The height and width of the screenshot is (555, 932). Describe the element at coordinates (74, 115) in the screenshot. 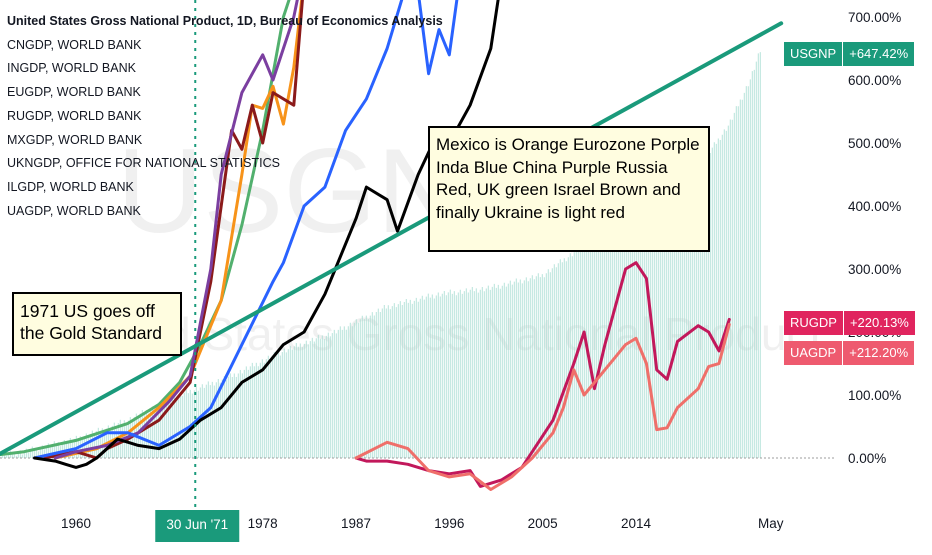

I see `legend-item: RUGDP, WORLD BANK` at that location.